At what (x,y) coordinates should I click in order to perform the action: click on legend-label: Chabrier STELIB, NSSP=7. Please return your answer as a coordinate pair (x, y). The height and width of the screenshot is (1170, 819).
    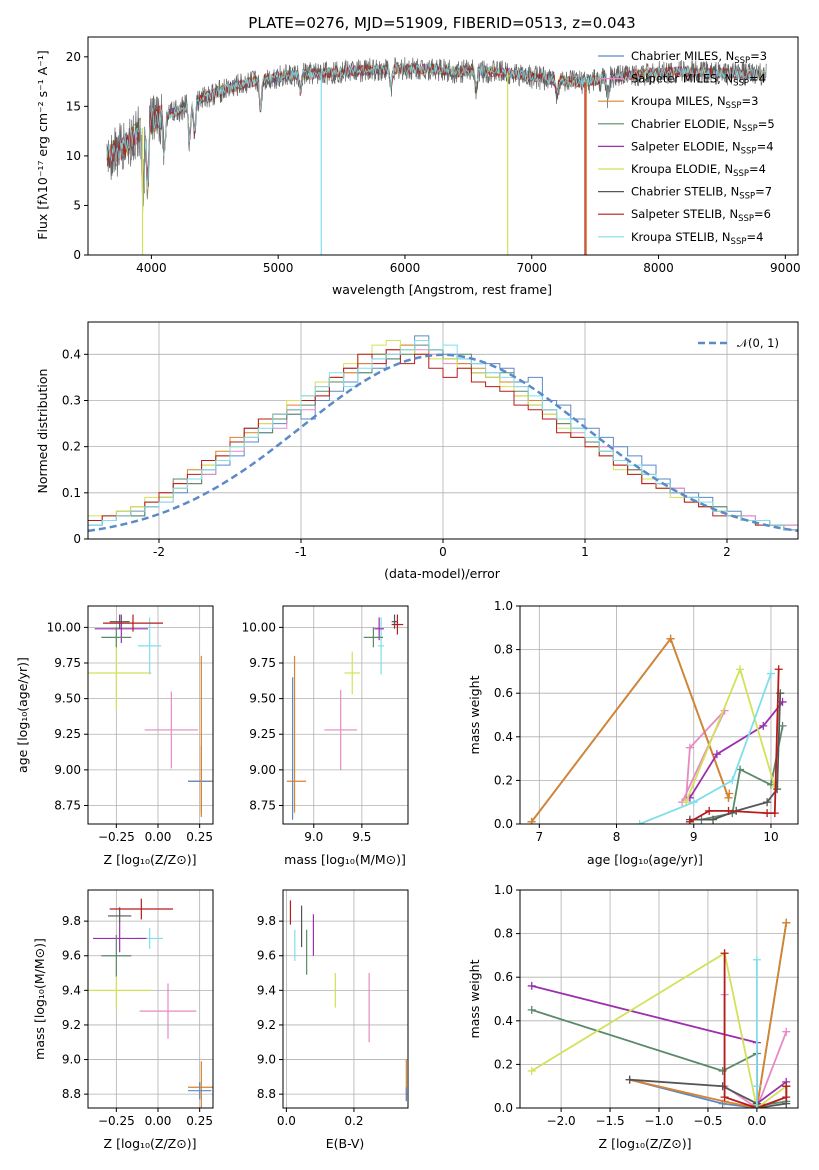
    Looking at the image, I should click on (701, 193).